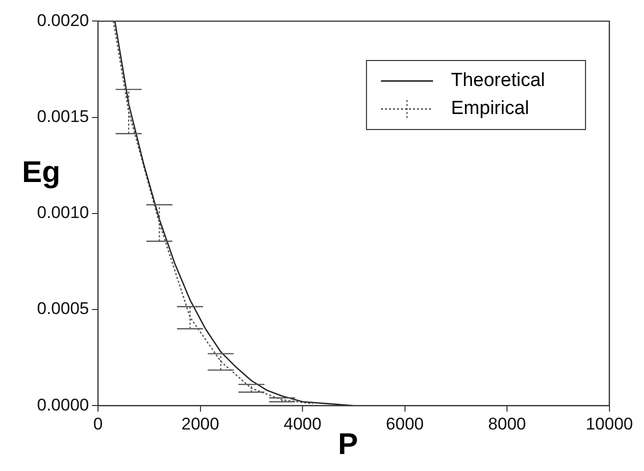 The width and height of the screenshot is (644, 471). I want to click on x-tick-label: 10000, so click(610, 424).